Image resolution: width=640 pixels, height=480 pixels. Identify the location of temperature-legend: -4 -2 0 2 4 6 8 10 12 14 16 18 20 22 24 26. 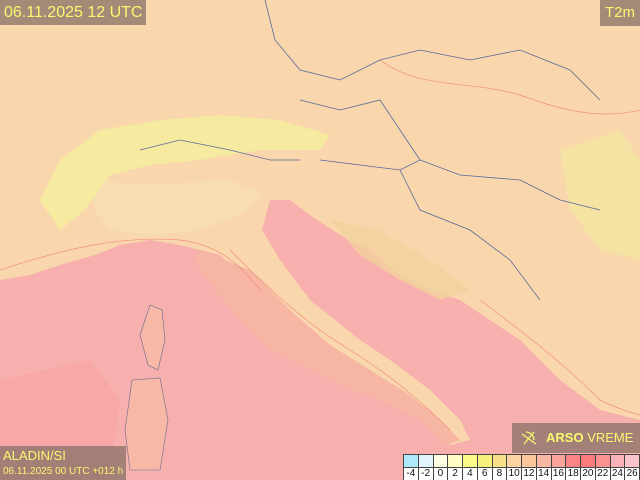
(521, 467).